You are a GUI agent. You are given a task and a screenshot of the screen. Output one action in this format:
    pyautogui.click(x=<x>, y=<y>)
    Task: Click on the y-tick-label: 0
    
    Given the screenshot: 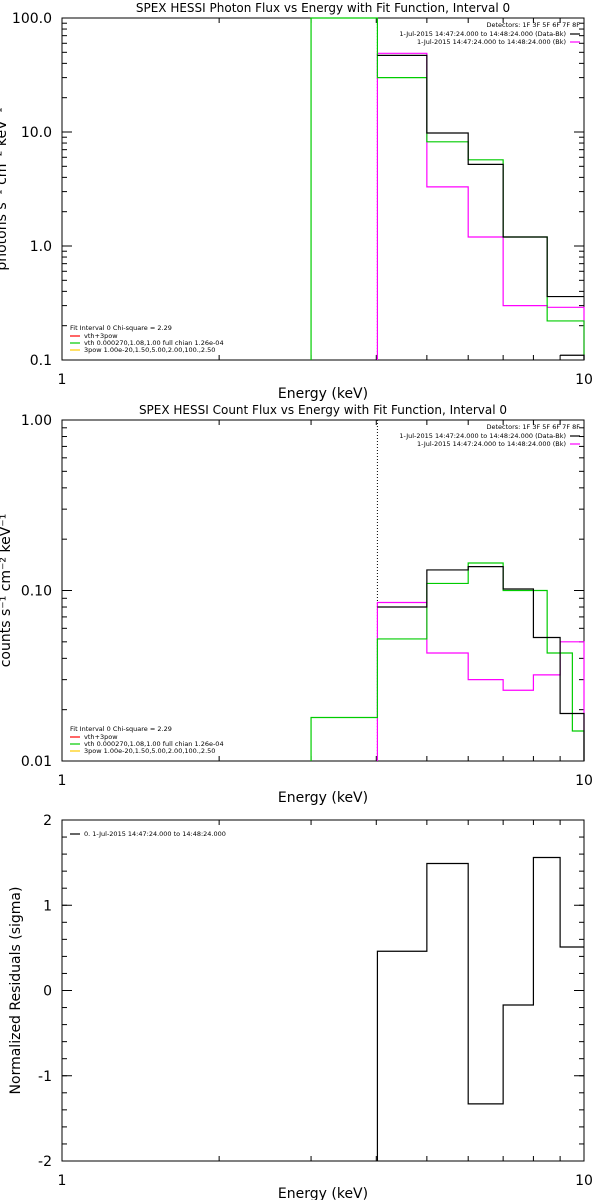 What is the action you would take?
    pyautogui.click(x=47, y=992)
    